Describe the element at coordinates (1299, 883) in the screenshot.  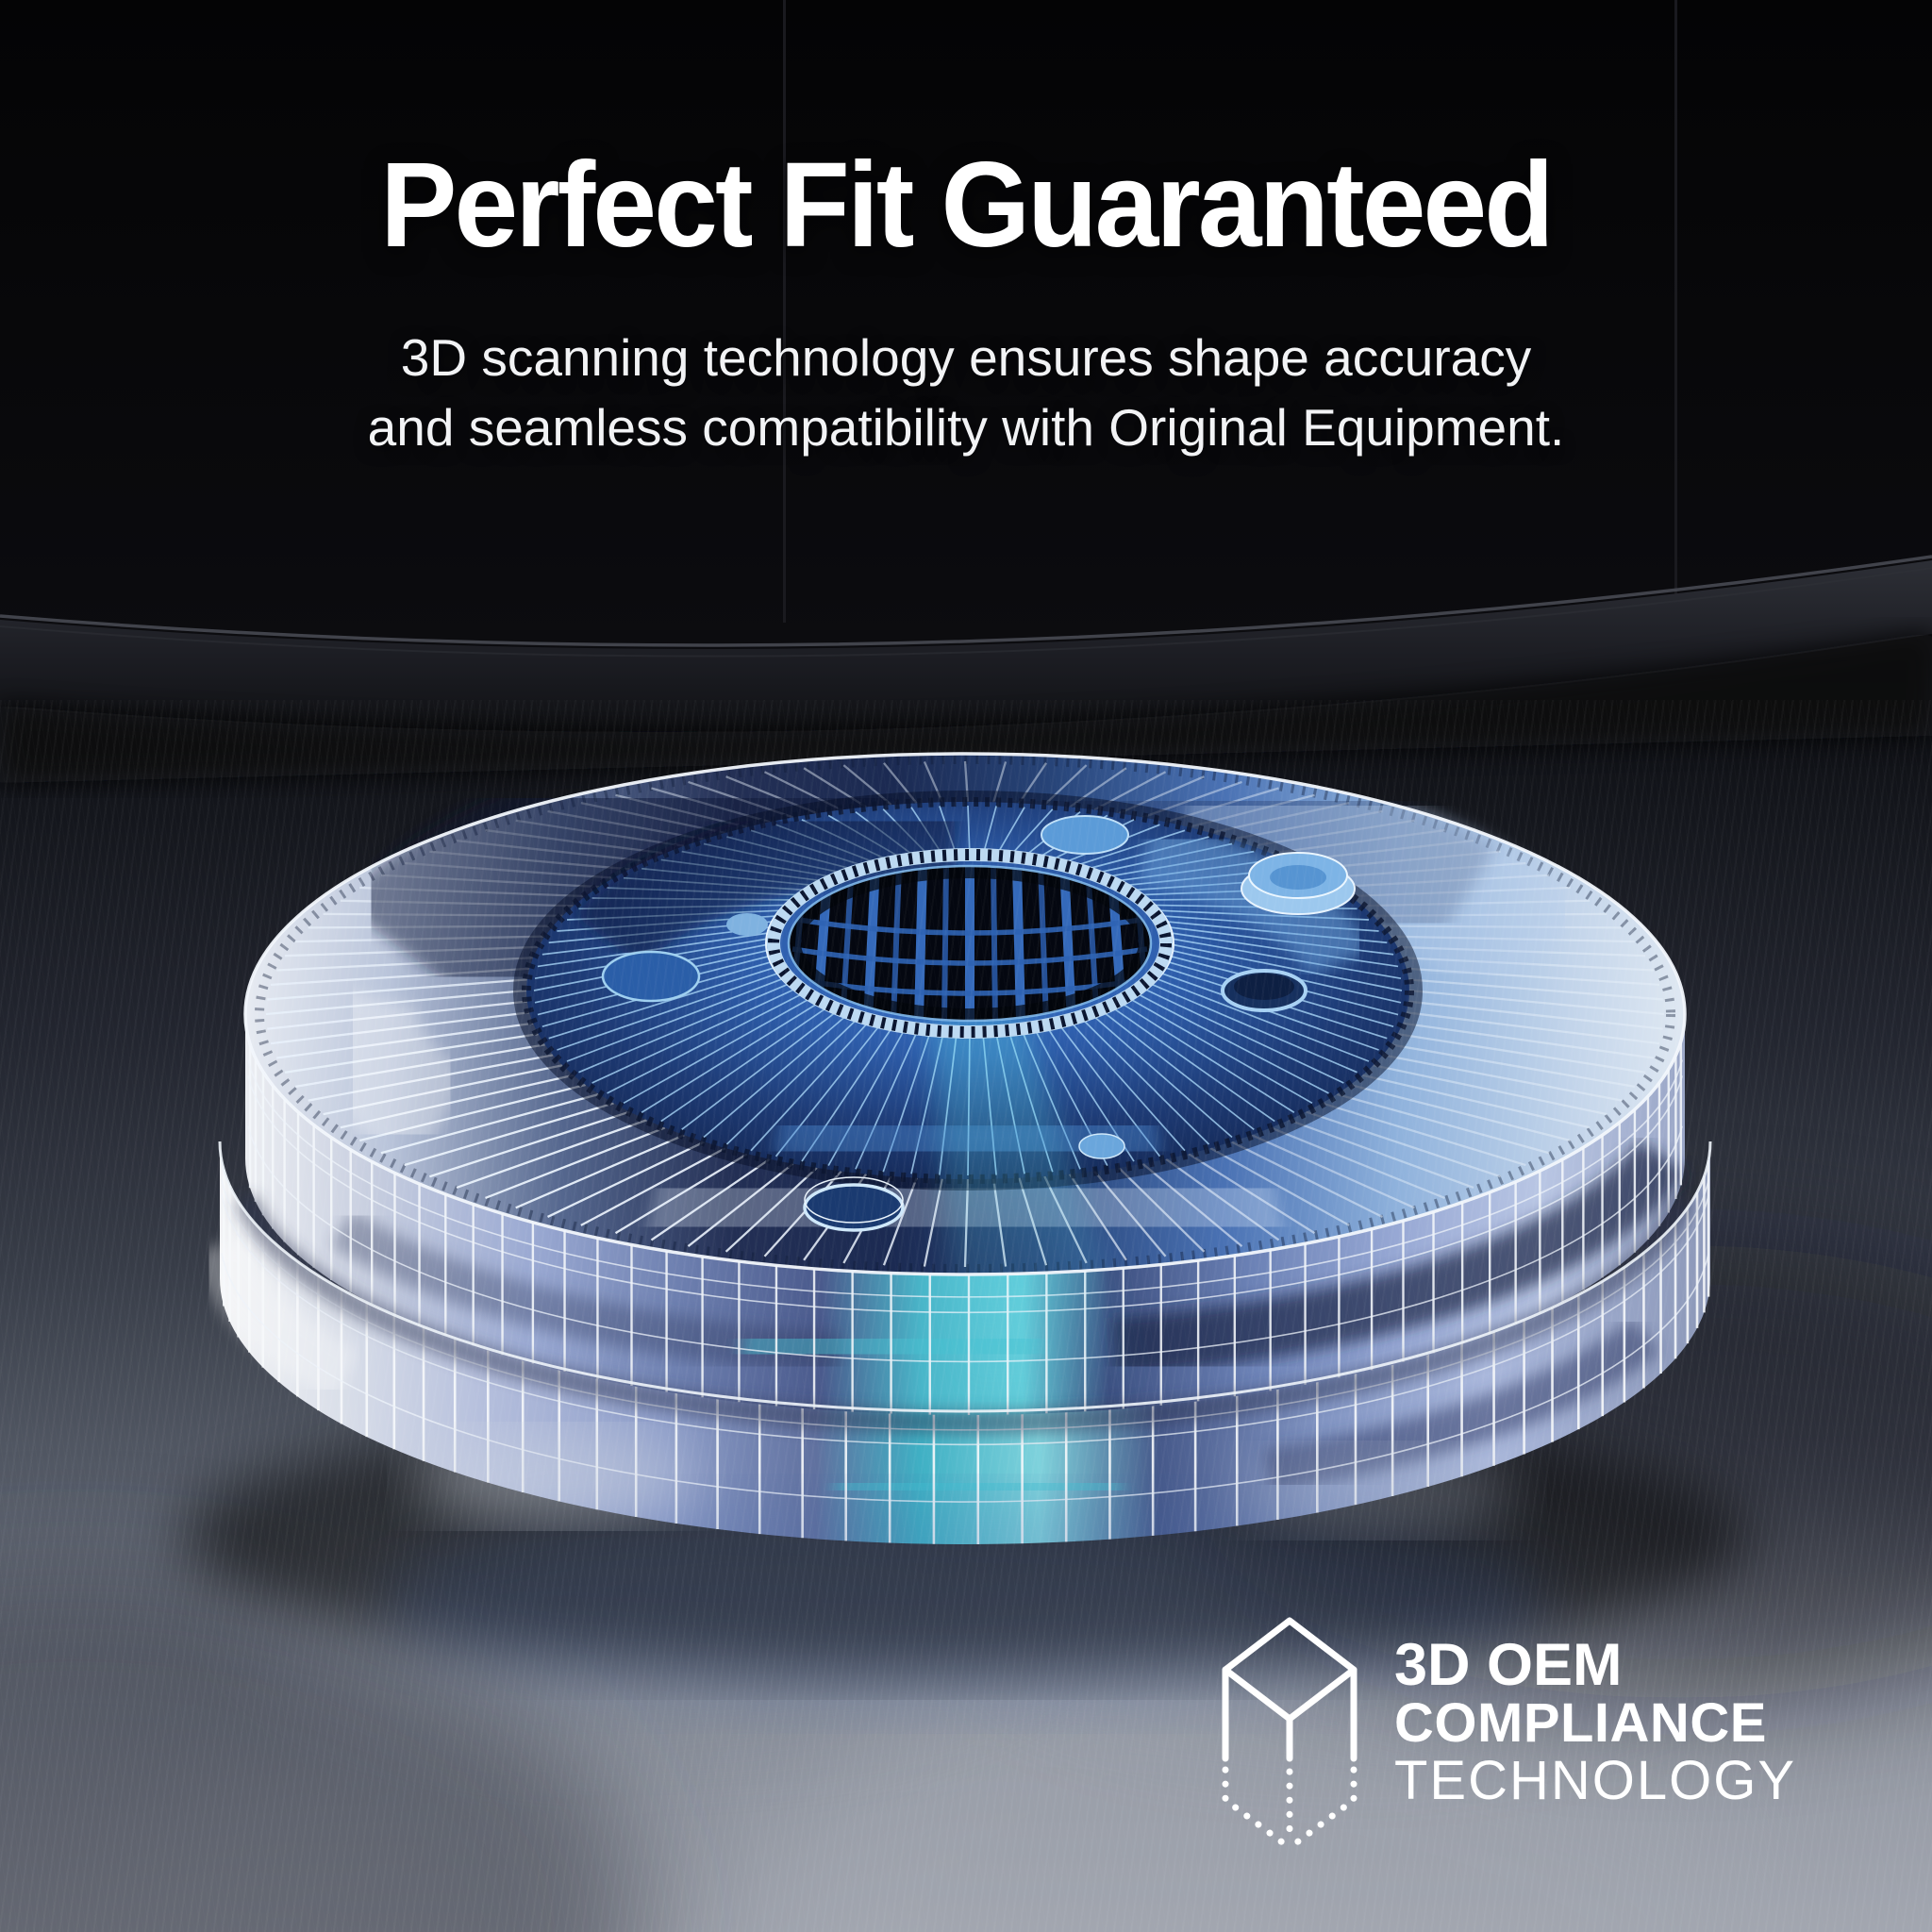
I see `raised-boss-hole` at that location.